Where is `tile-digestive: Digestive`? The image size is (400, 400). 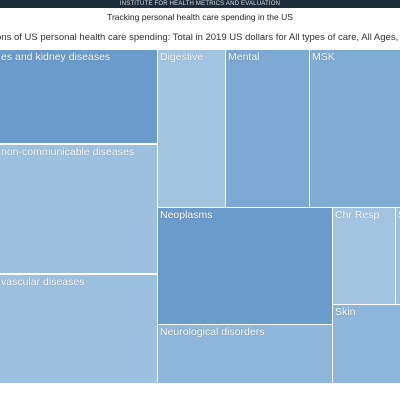 tile-digestive: Digestive is located at coordinates (191, 128).